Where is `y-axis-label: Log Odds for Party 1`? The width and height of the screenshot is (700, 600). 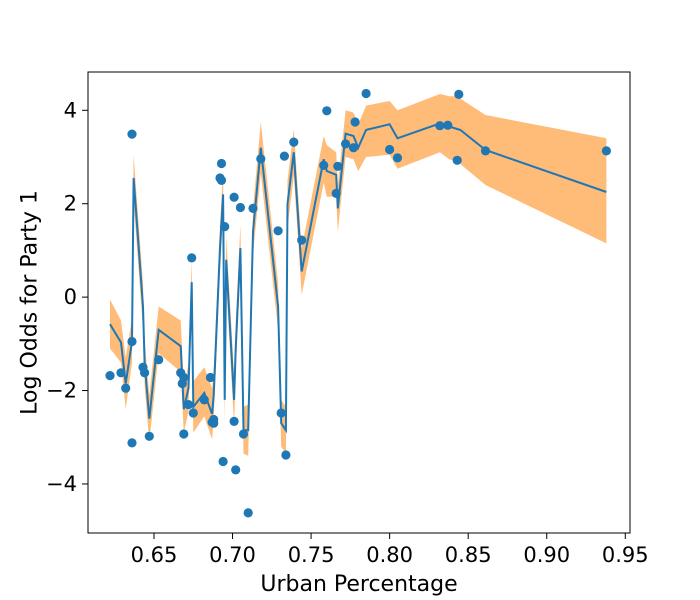 y-axis-label: Log Odds for Party 1 is located at coordinates (30, 302).